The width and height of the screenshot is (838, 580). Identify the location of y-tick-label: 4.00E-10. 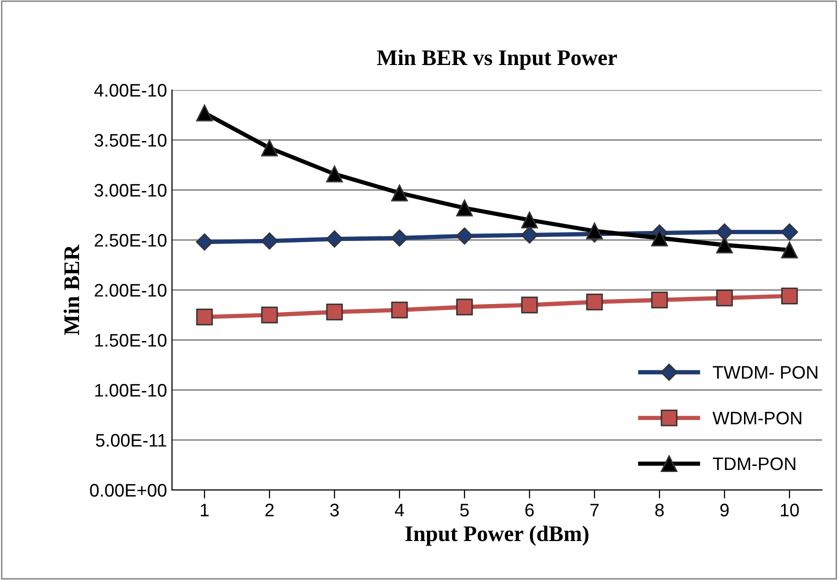
(130, 90).